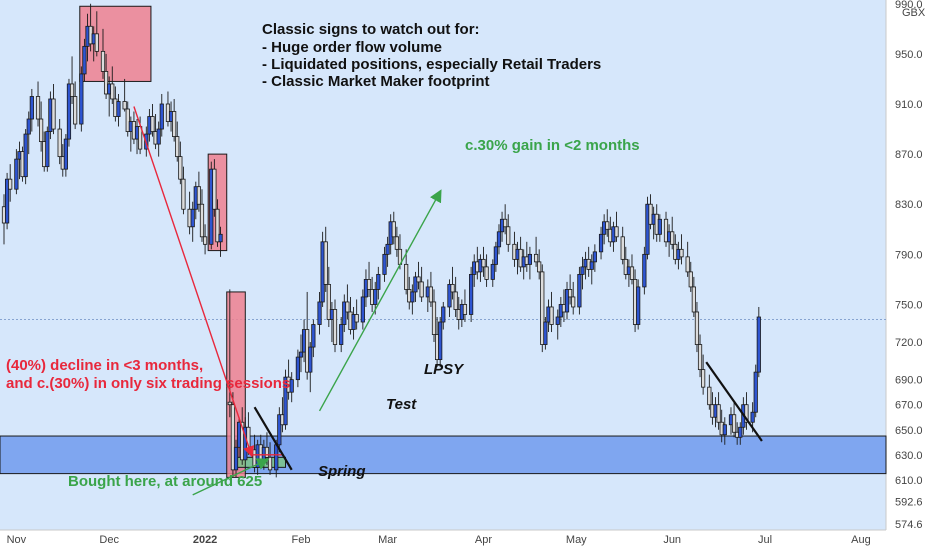  Describe the element at coordinates (352, 47) in the screenshot. I see `notes-line-1: - Huge order flow volume` at that location.